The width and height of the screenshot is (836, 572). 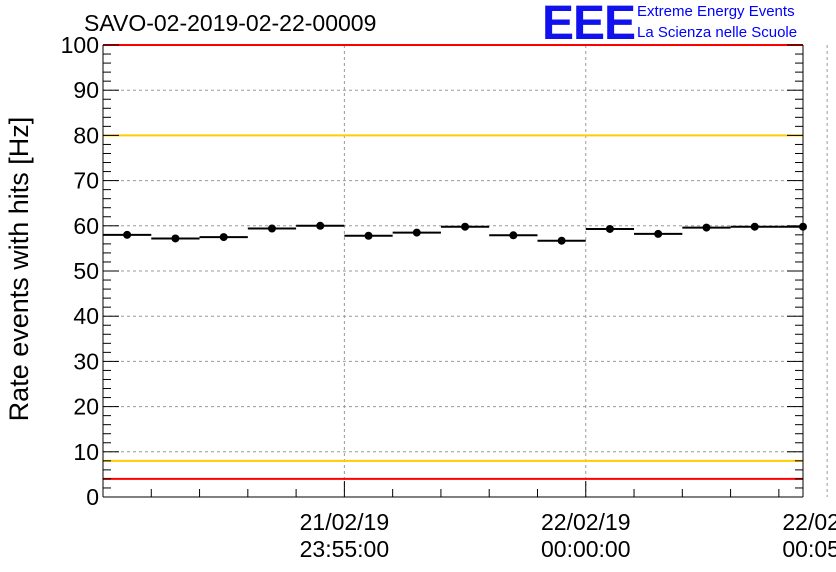 I want to click on y-tick-label: 90, so click(x=86, y=90).